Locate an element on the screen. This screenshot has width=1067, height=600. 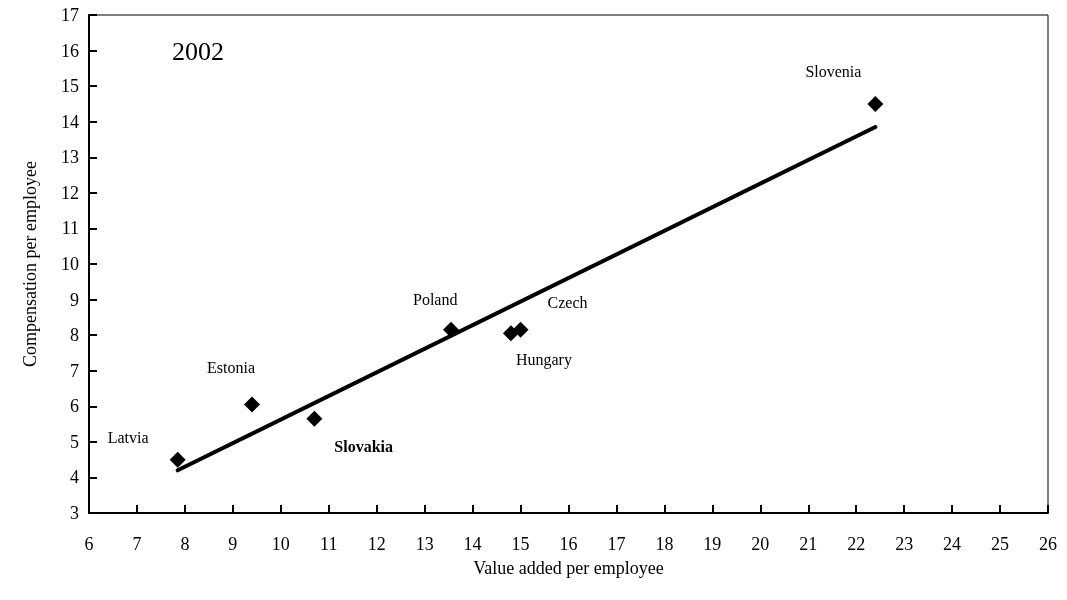
x-tick-label: 22 is located at coordinates (856, 544).